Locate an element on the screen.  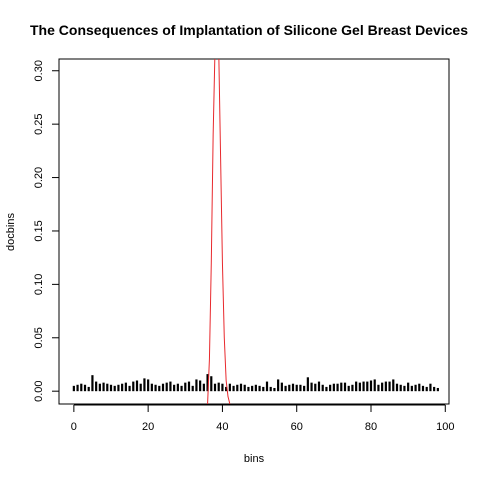
y-tick-label: 0.25 is located at coordinates (39, 123).